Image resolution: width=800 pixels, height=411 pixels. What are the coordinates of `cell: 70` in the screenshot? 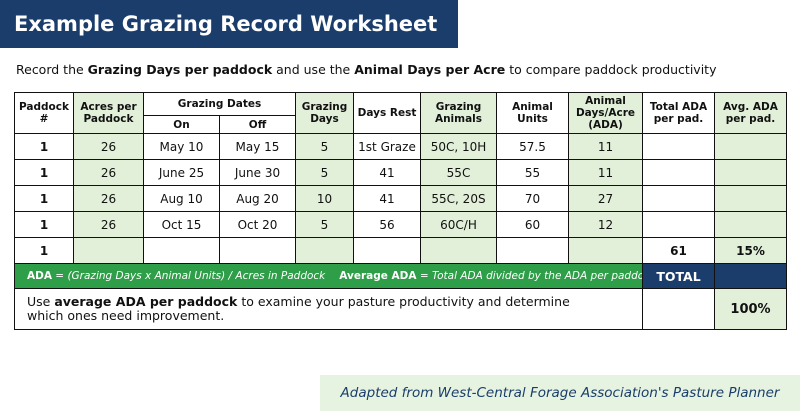 It's located at (532, 198).